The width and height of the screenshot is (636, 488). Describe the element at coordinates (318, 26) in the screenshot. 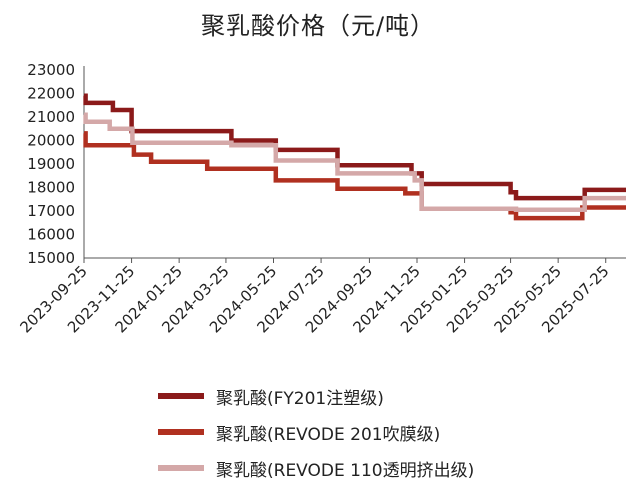

I see `chart-title: 聚乳酸价格（元/吨）` at that location.